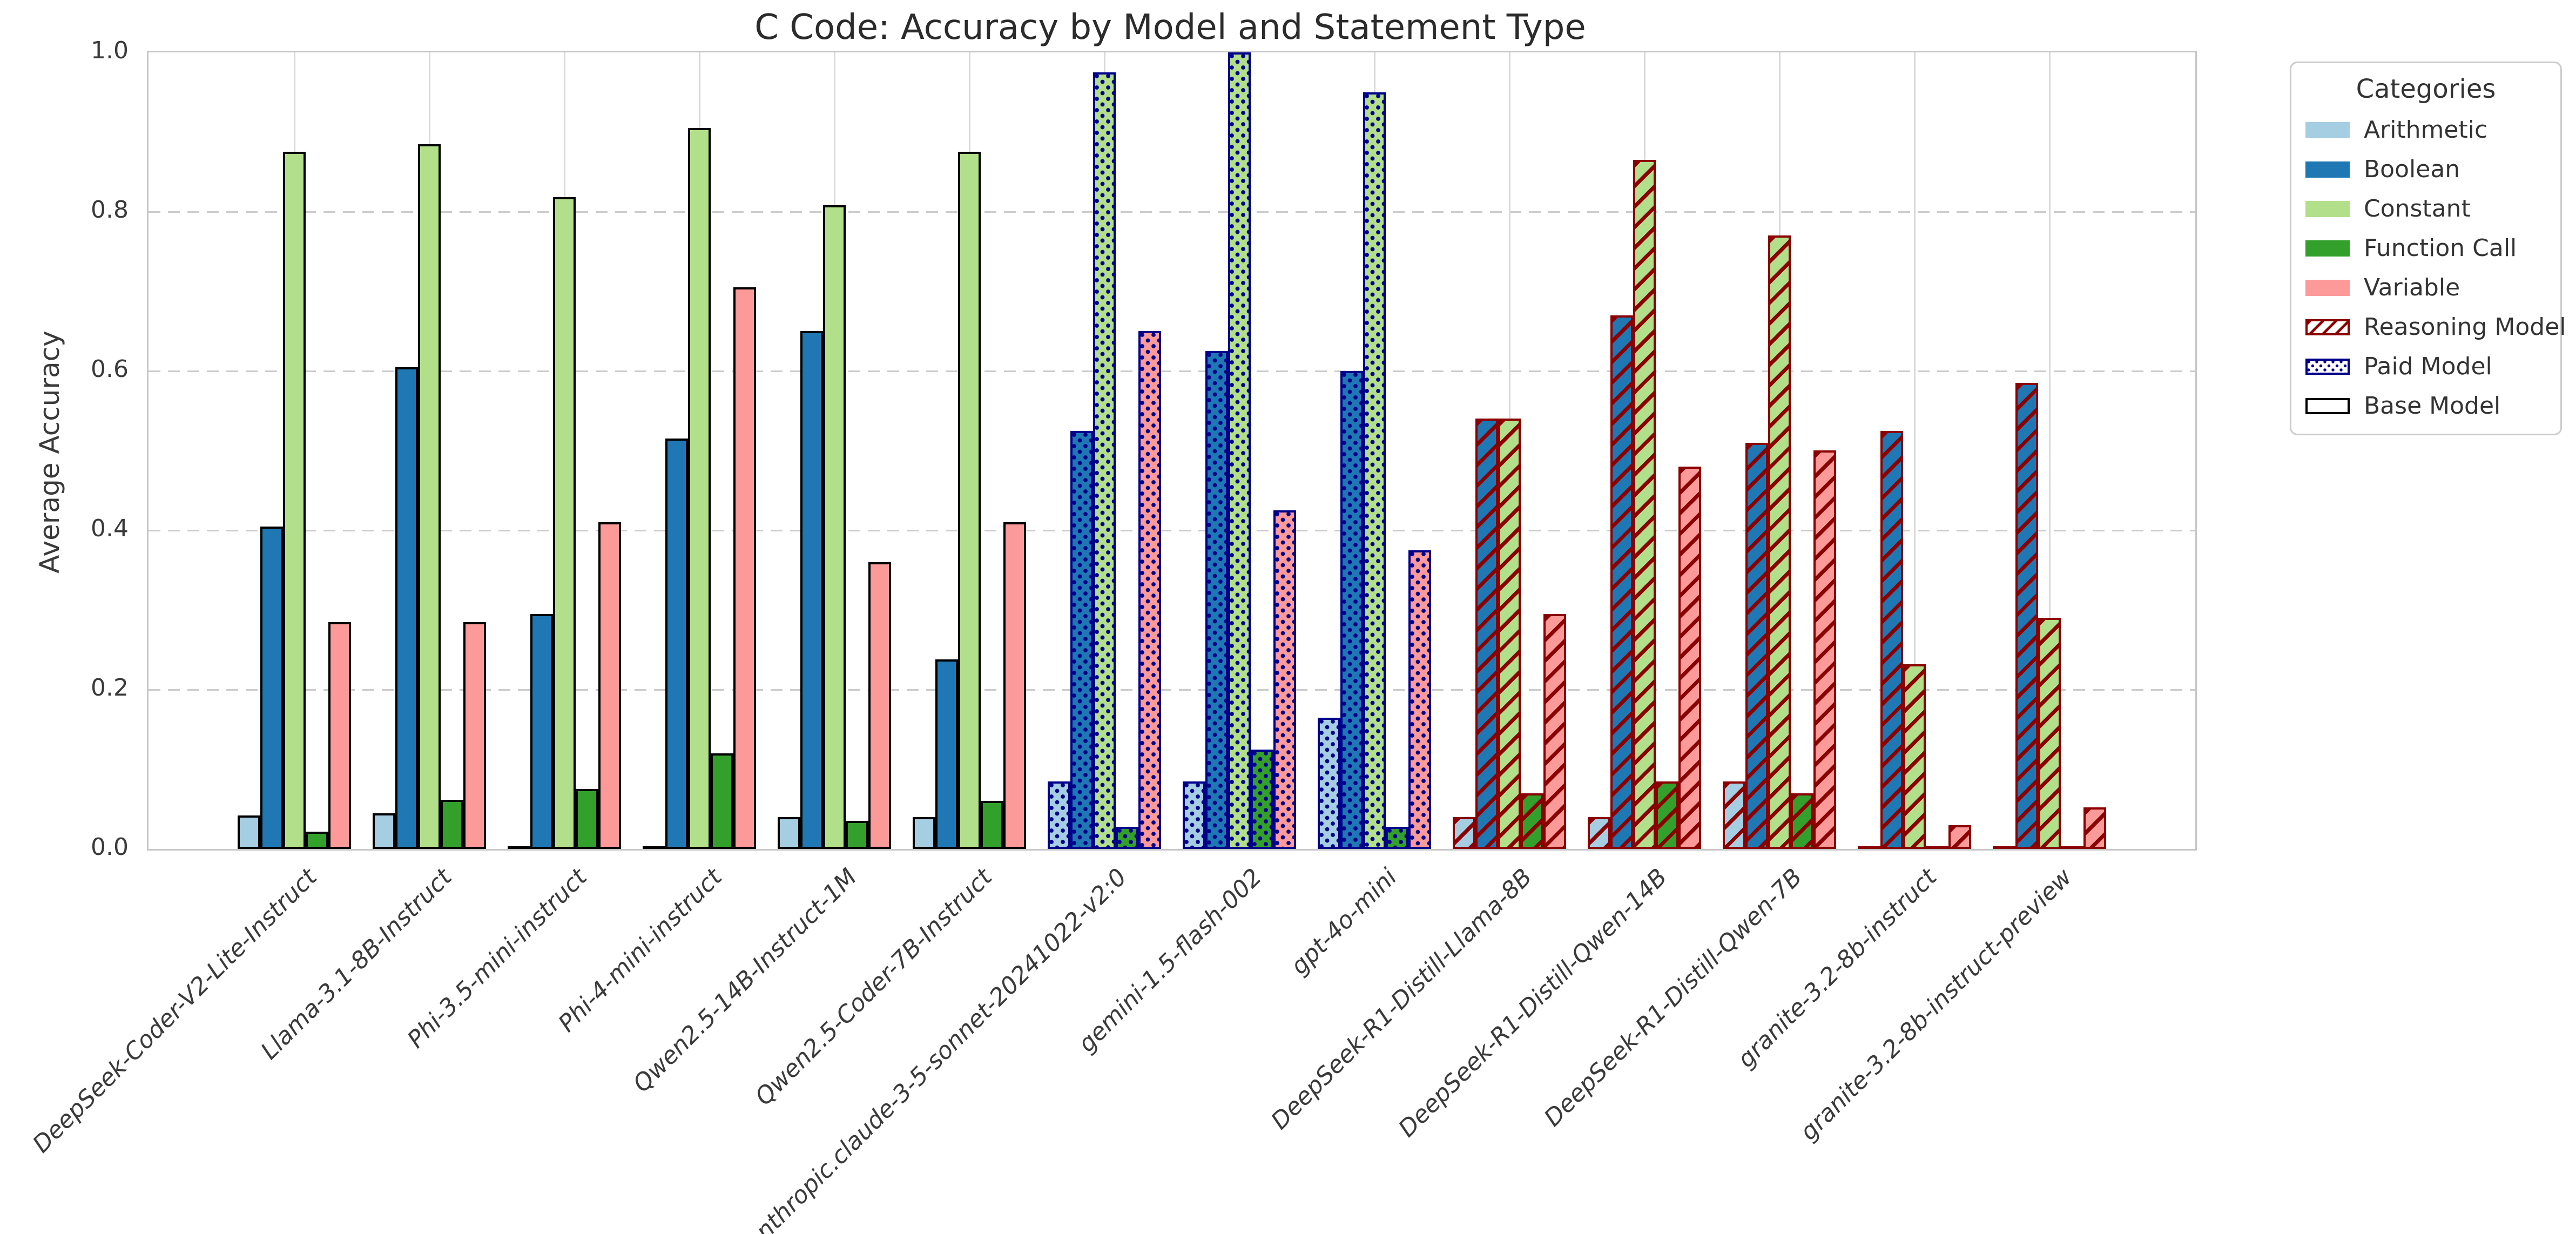  I want to click on bar-DeepSeek-R1-Distill-Qwen-7B-Constant, so click(1779, 542).